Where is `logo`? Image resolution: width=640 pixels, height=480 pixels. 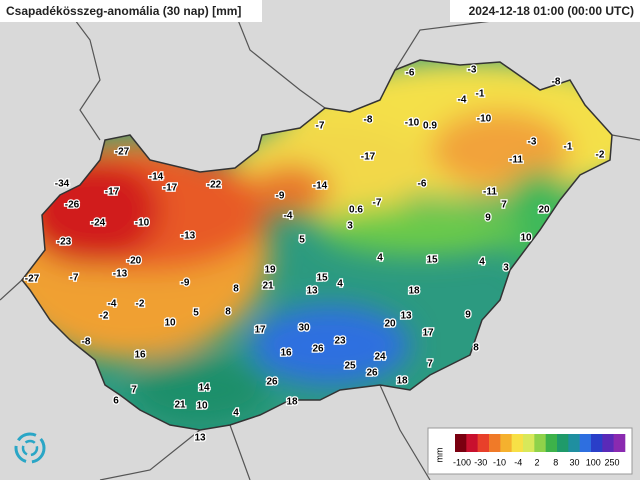
logo is located at coordinates (30, 448).